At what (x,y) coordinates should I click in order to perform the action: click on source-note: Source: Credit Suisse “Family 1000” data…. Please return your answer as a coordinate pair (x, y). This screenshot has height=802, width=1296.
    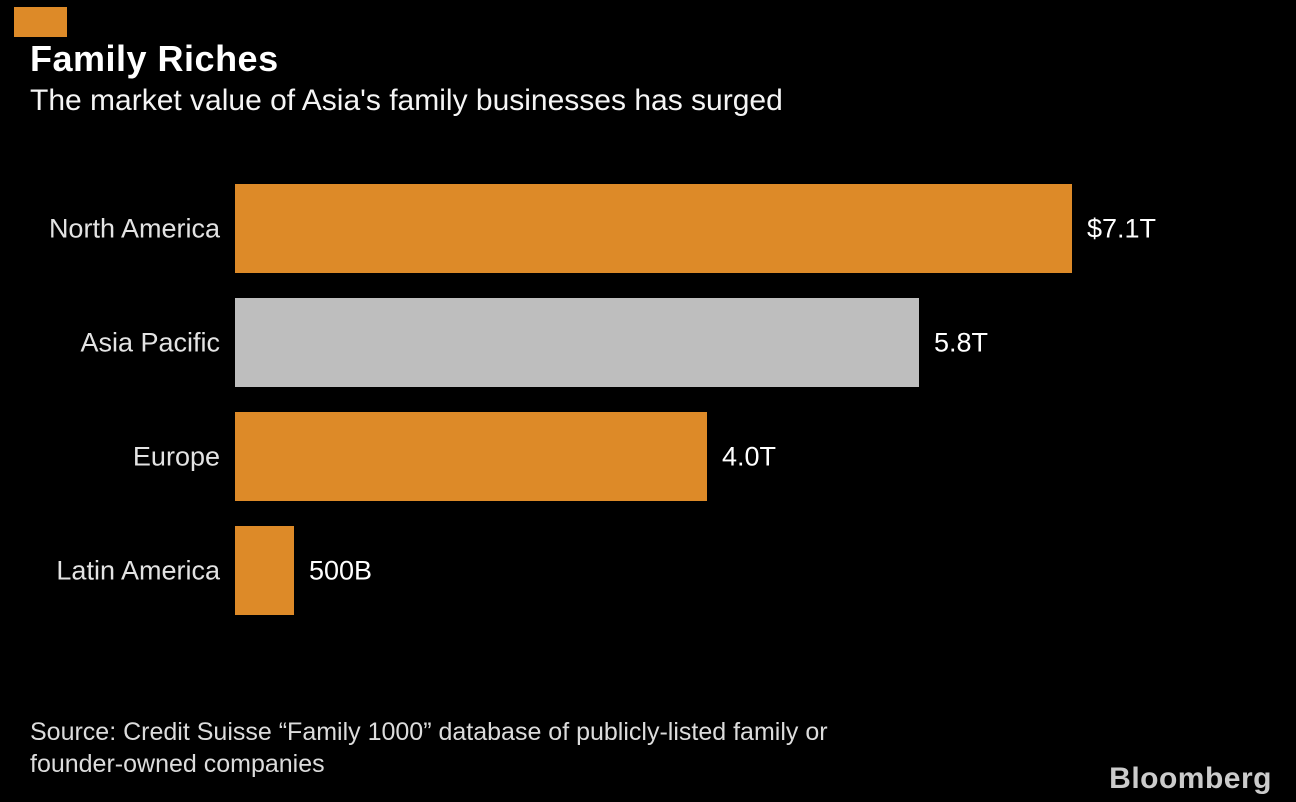
    Looking at the image, I should click on (429, 748).